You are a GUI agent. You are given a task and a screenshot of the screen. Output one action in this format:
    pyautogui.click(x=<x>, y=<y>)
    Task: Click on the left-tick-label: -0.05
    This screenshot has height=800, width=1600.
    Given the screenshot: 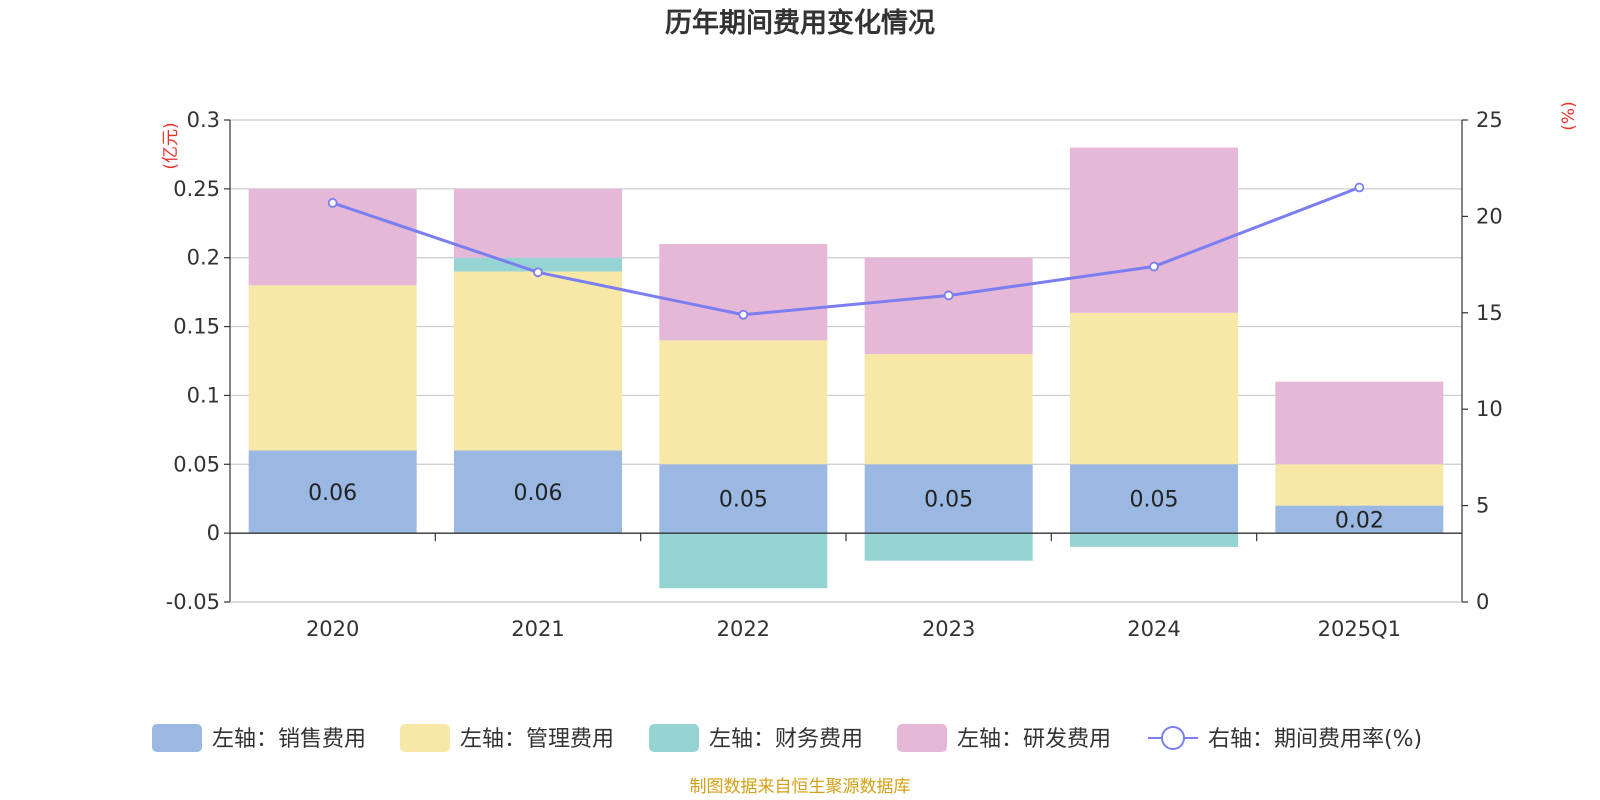 What is the action you would take?
    pyautogui.click(x=193, y=602)
    